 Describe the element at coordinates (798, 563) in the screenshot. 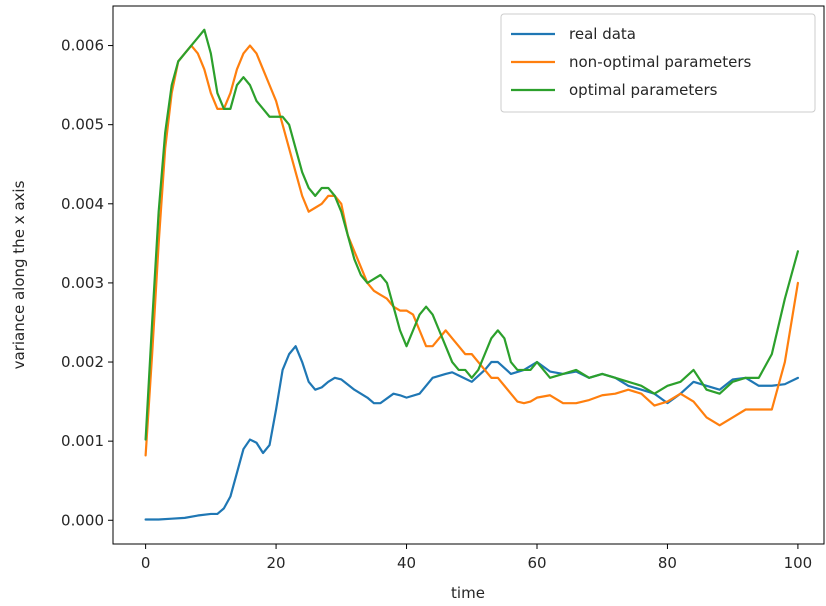

I see `x-tick-label: 100` at that location.